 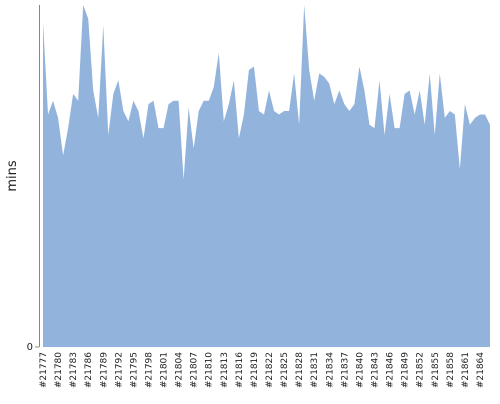 I want to click on x-tick-label: #21864, so click(x=481, y=370).